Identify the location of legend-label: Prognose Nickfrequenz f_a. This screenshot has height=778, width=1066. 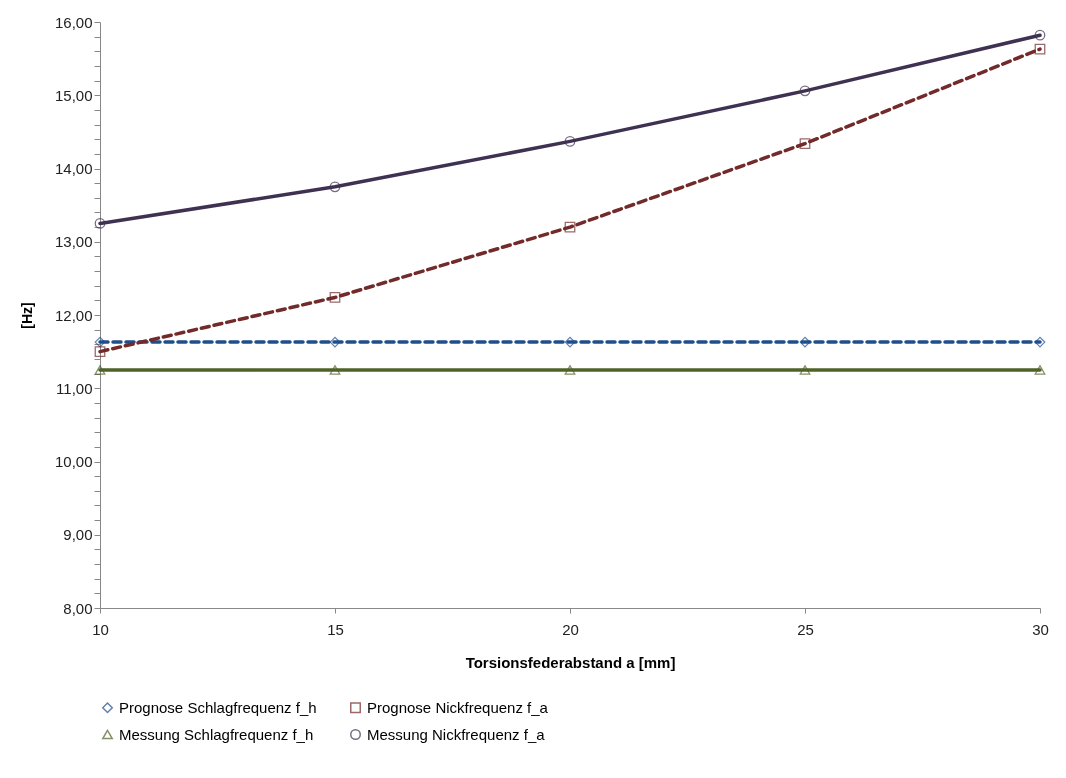
(458, 707).